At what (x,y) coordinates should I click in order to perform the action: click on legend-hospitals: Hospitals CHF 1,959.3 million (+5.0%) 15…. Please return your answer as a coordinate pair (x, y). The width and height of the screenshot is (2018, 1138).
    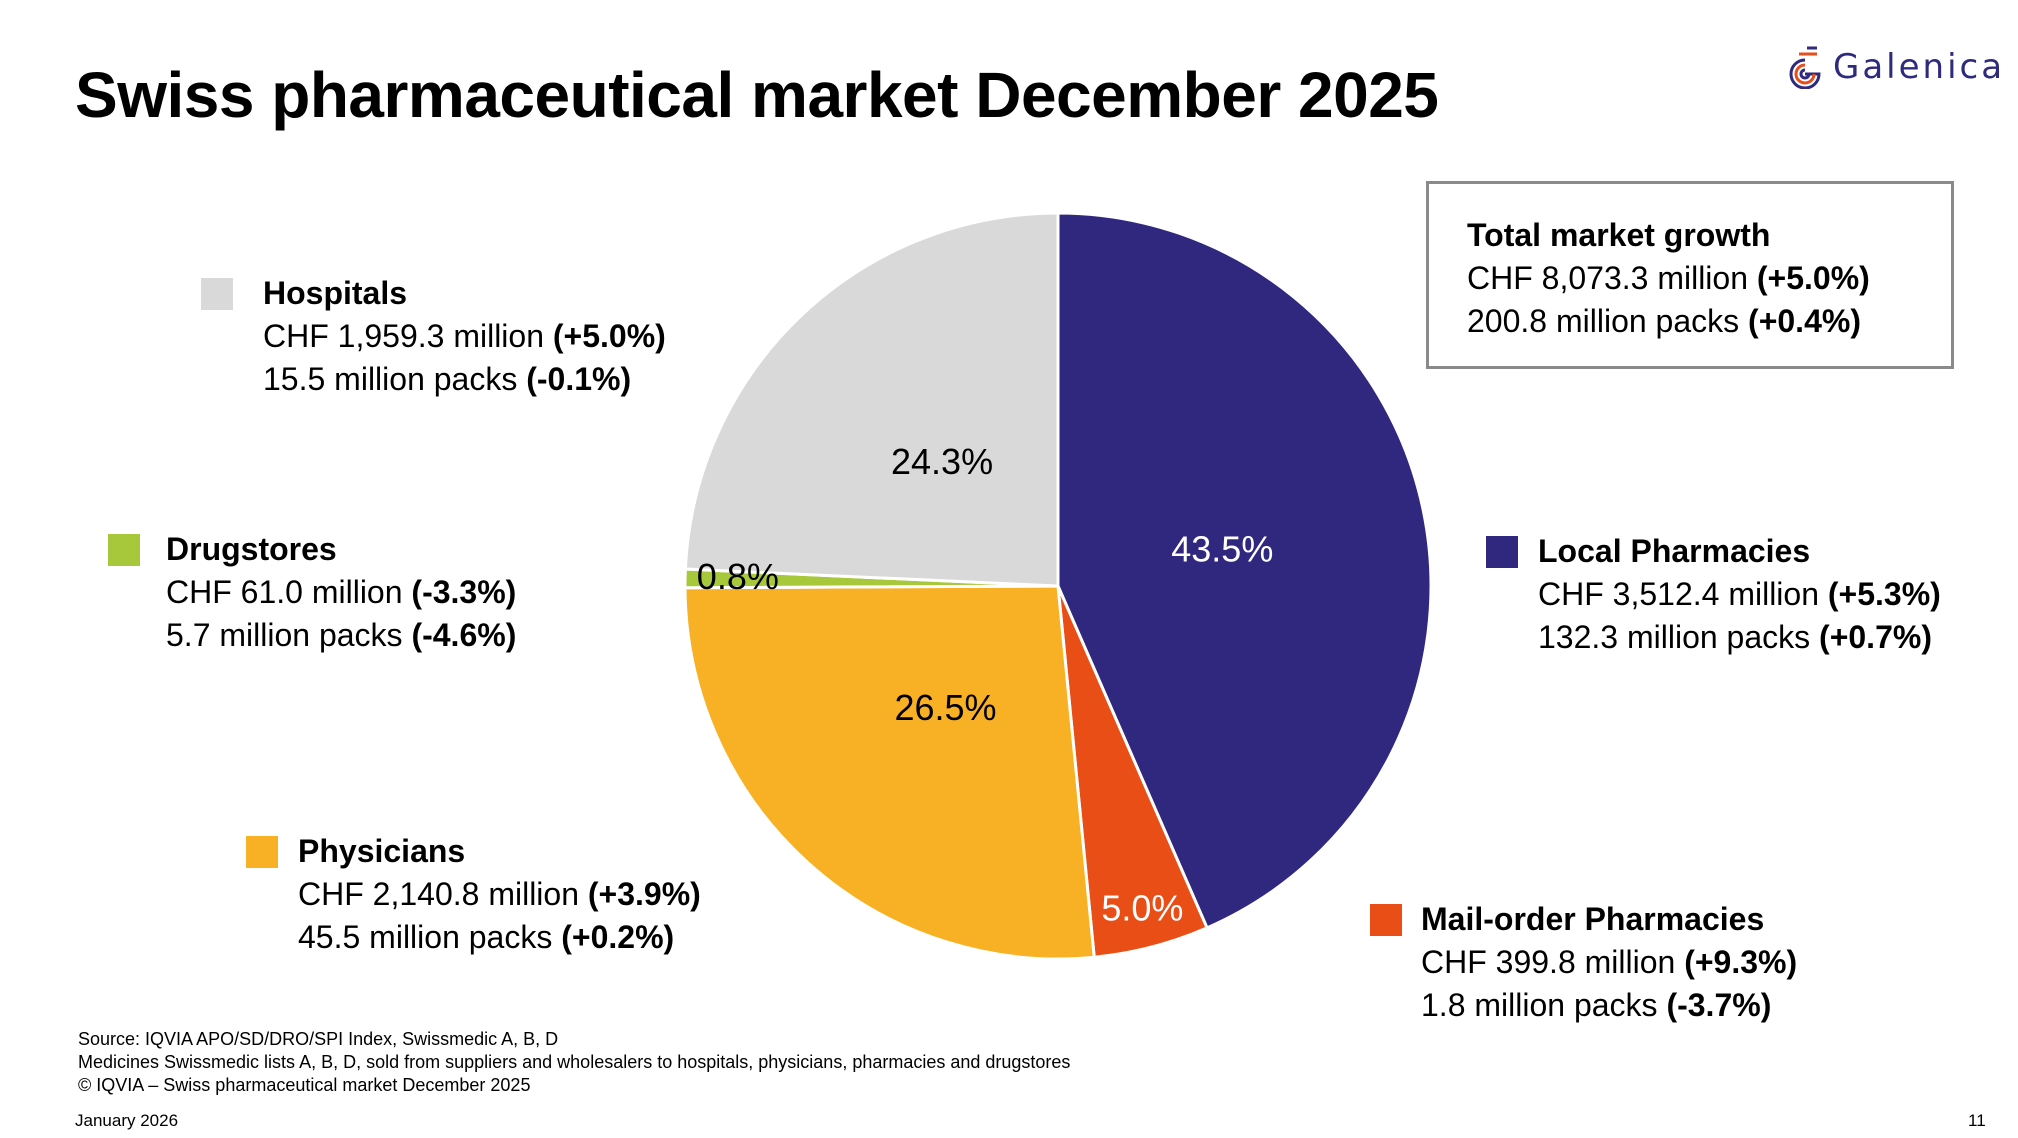
    Looking at the image, I should click on (433, 336).